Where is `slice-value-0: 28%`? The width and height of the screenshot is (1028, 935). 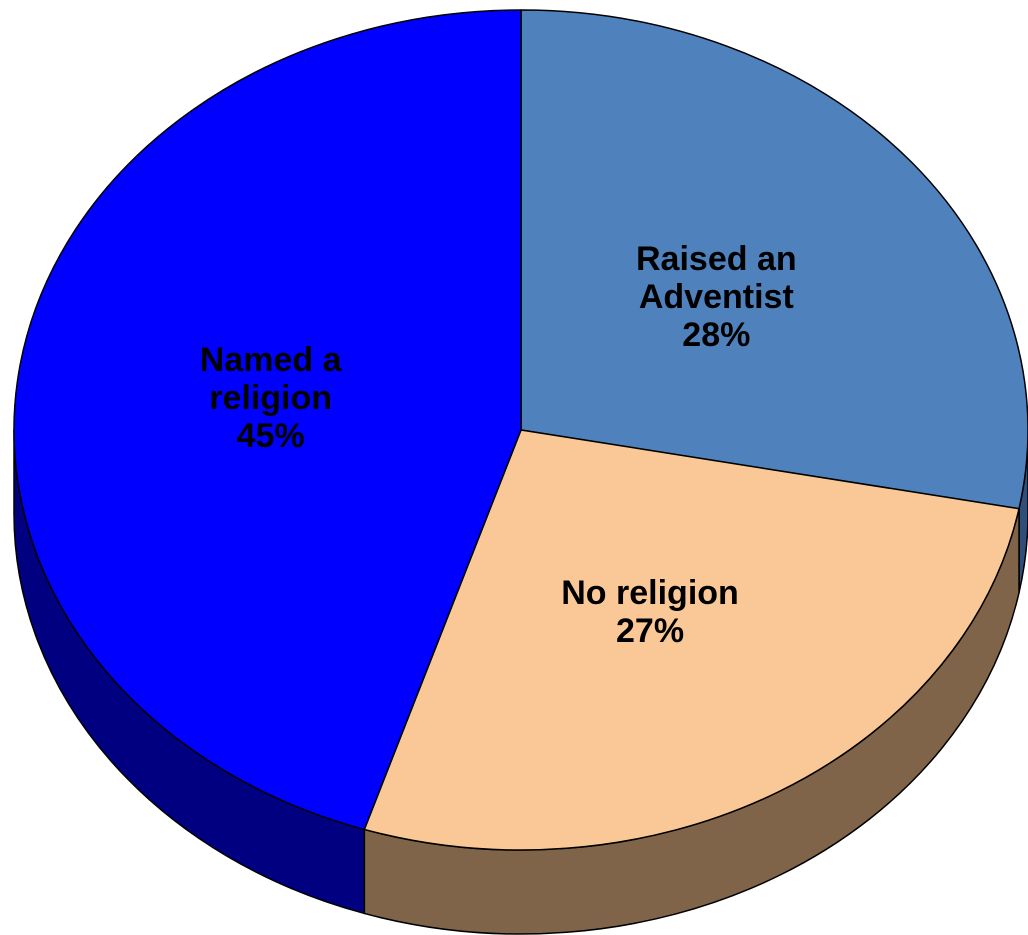
slice-value-0: 28% is located at coordinates (716, 335).